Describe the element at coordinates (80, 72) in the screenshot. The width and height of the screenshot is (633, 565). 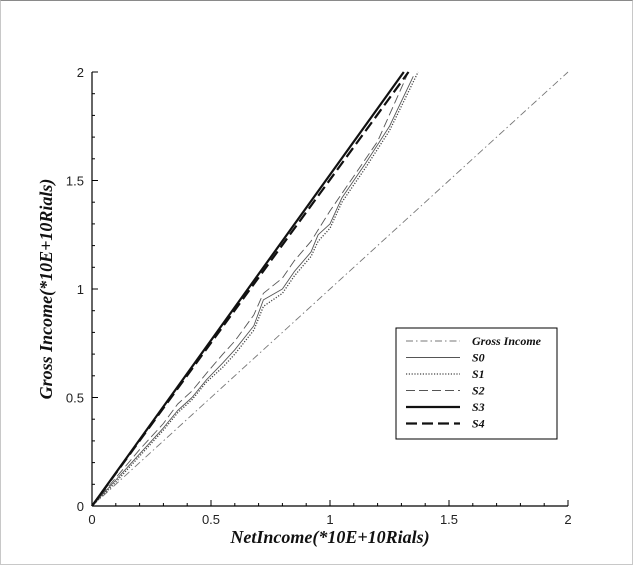
I see `y-tick-label: 2` at that location.